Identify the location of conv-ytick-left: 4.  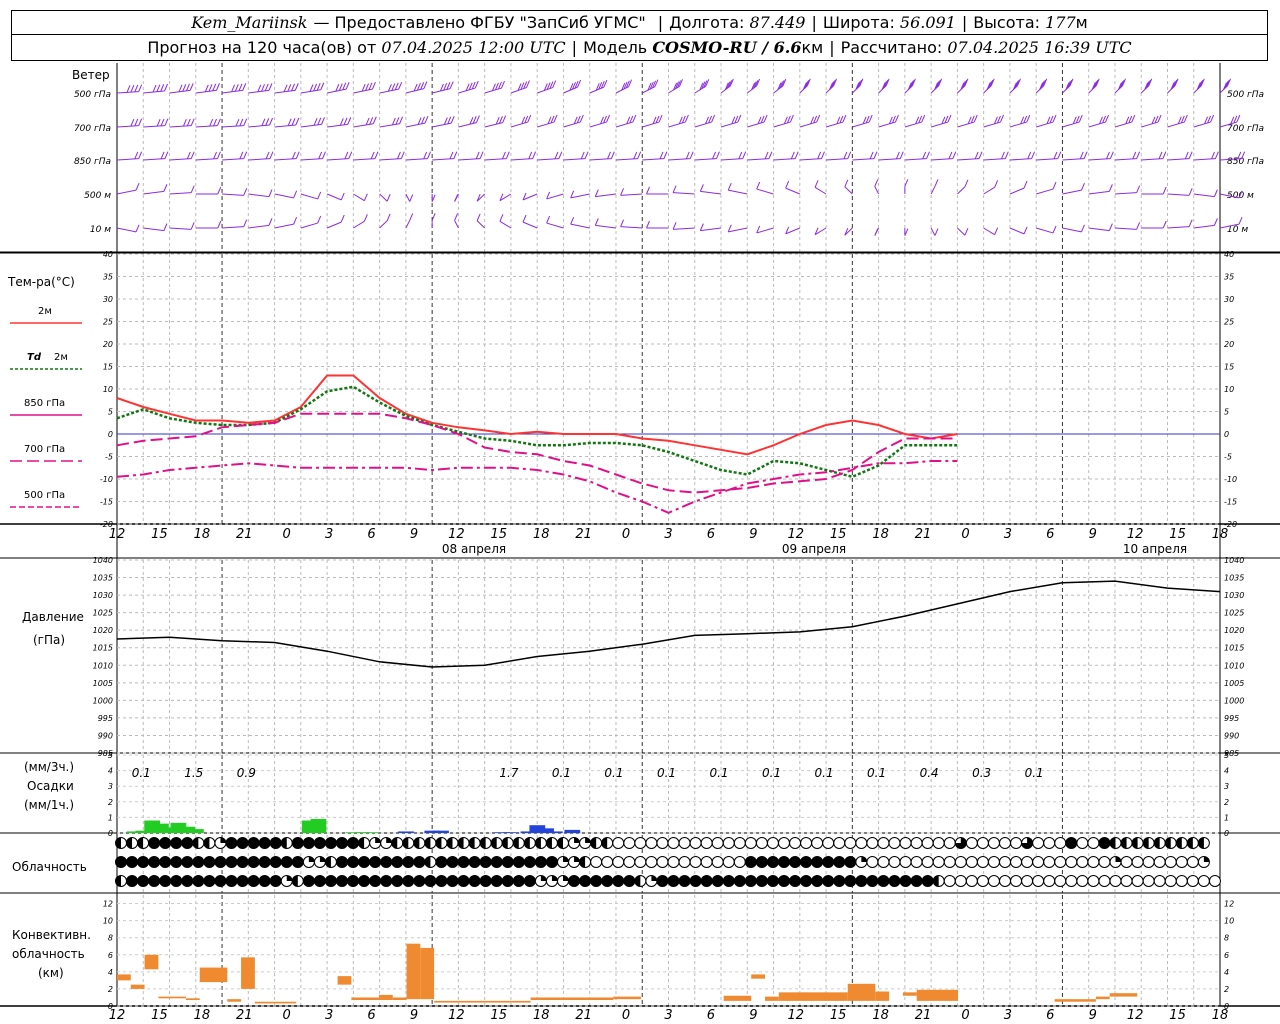
(110, 972).